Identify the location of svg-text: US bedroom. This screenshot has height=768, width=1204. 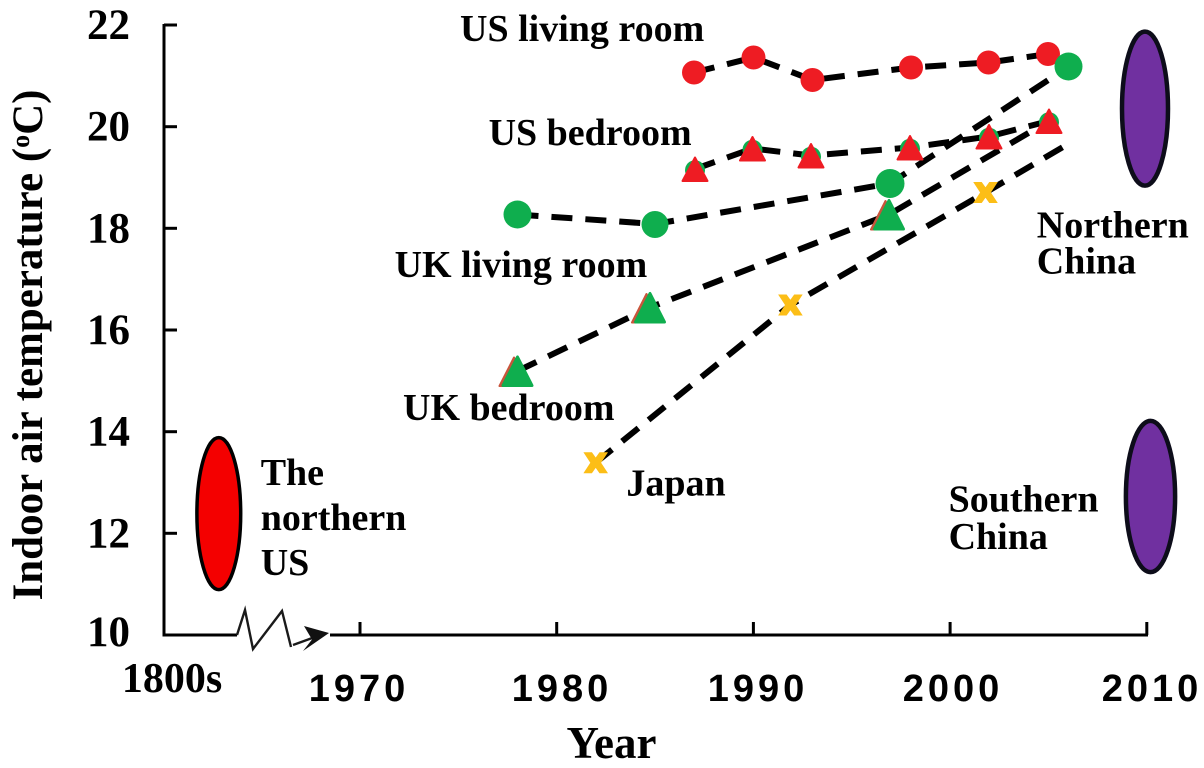
(590, 133).